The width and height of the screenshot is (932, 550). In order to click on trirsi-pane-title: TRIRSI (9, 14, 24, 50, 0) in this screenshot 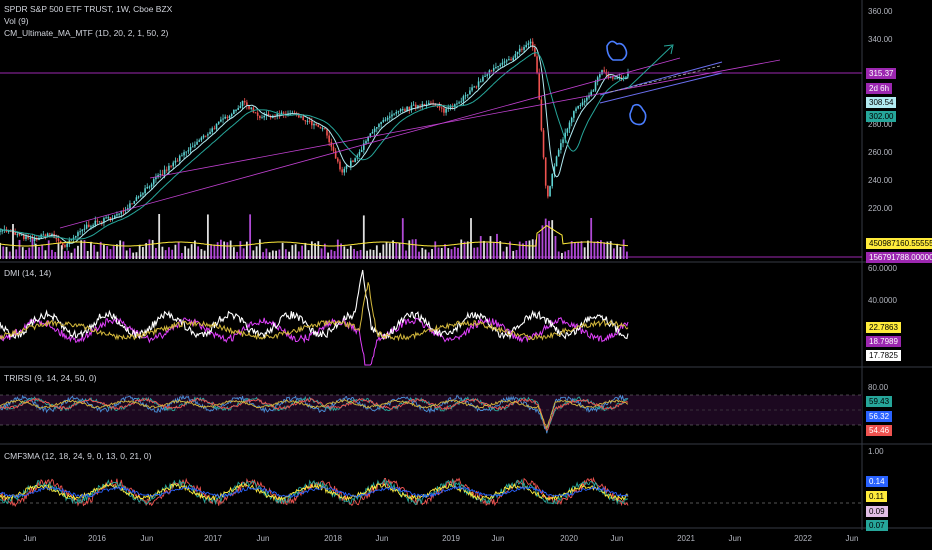, I will do `click(50, 378)`.